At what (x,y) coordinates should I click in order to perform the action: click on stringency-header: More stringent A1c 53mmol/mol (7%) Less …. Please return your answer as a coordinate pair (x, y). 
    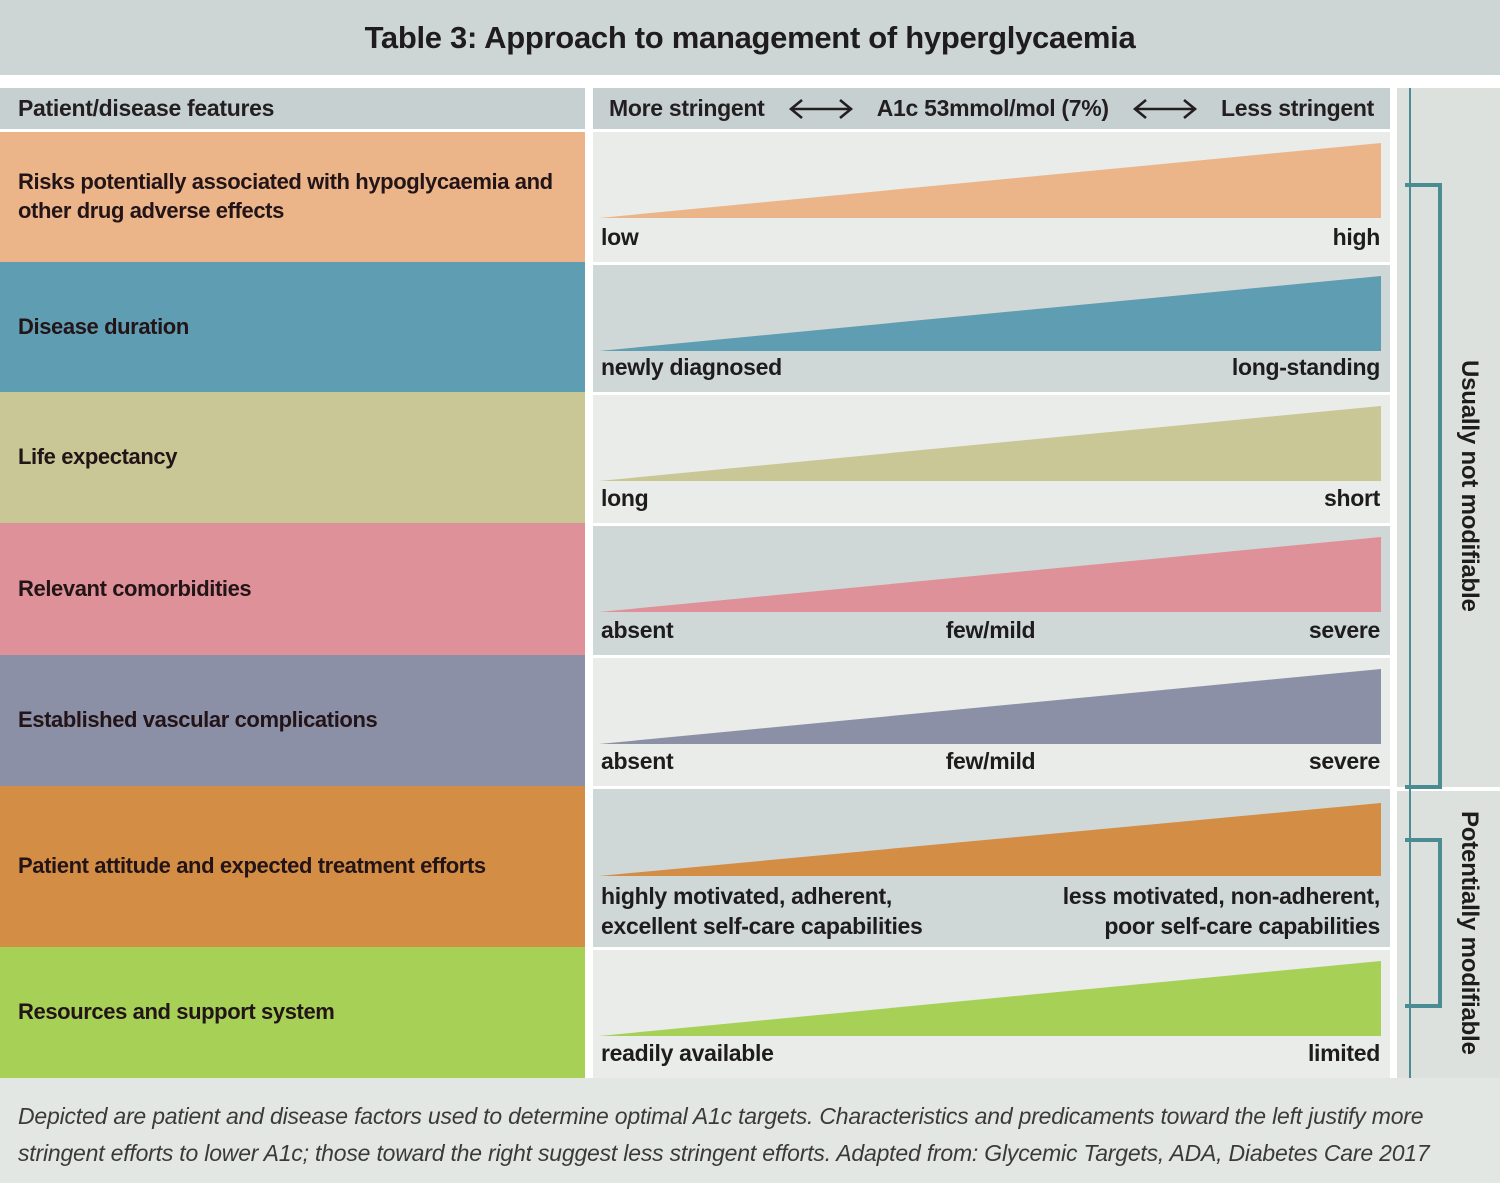
    Looking at the image, I should click on (991, 110).